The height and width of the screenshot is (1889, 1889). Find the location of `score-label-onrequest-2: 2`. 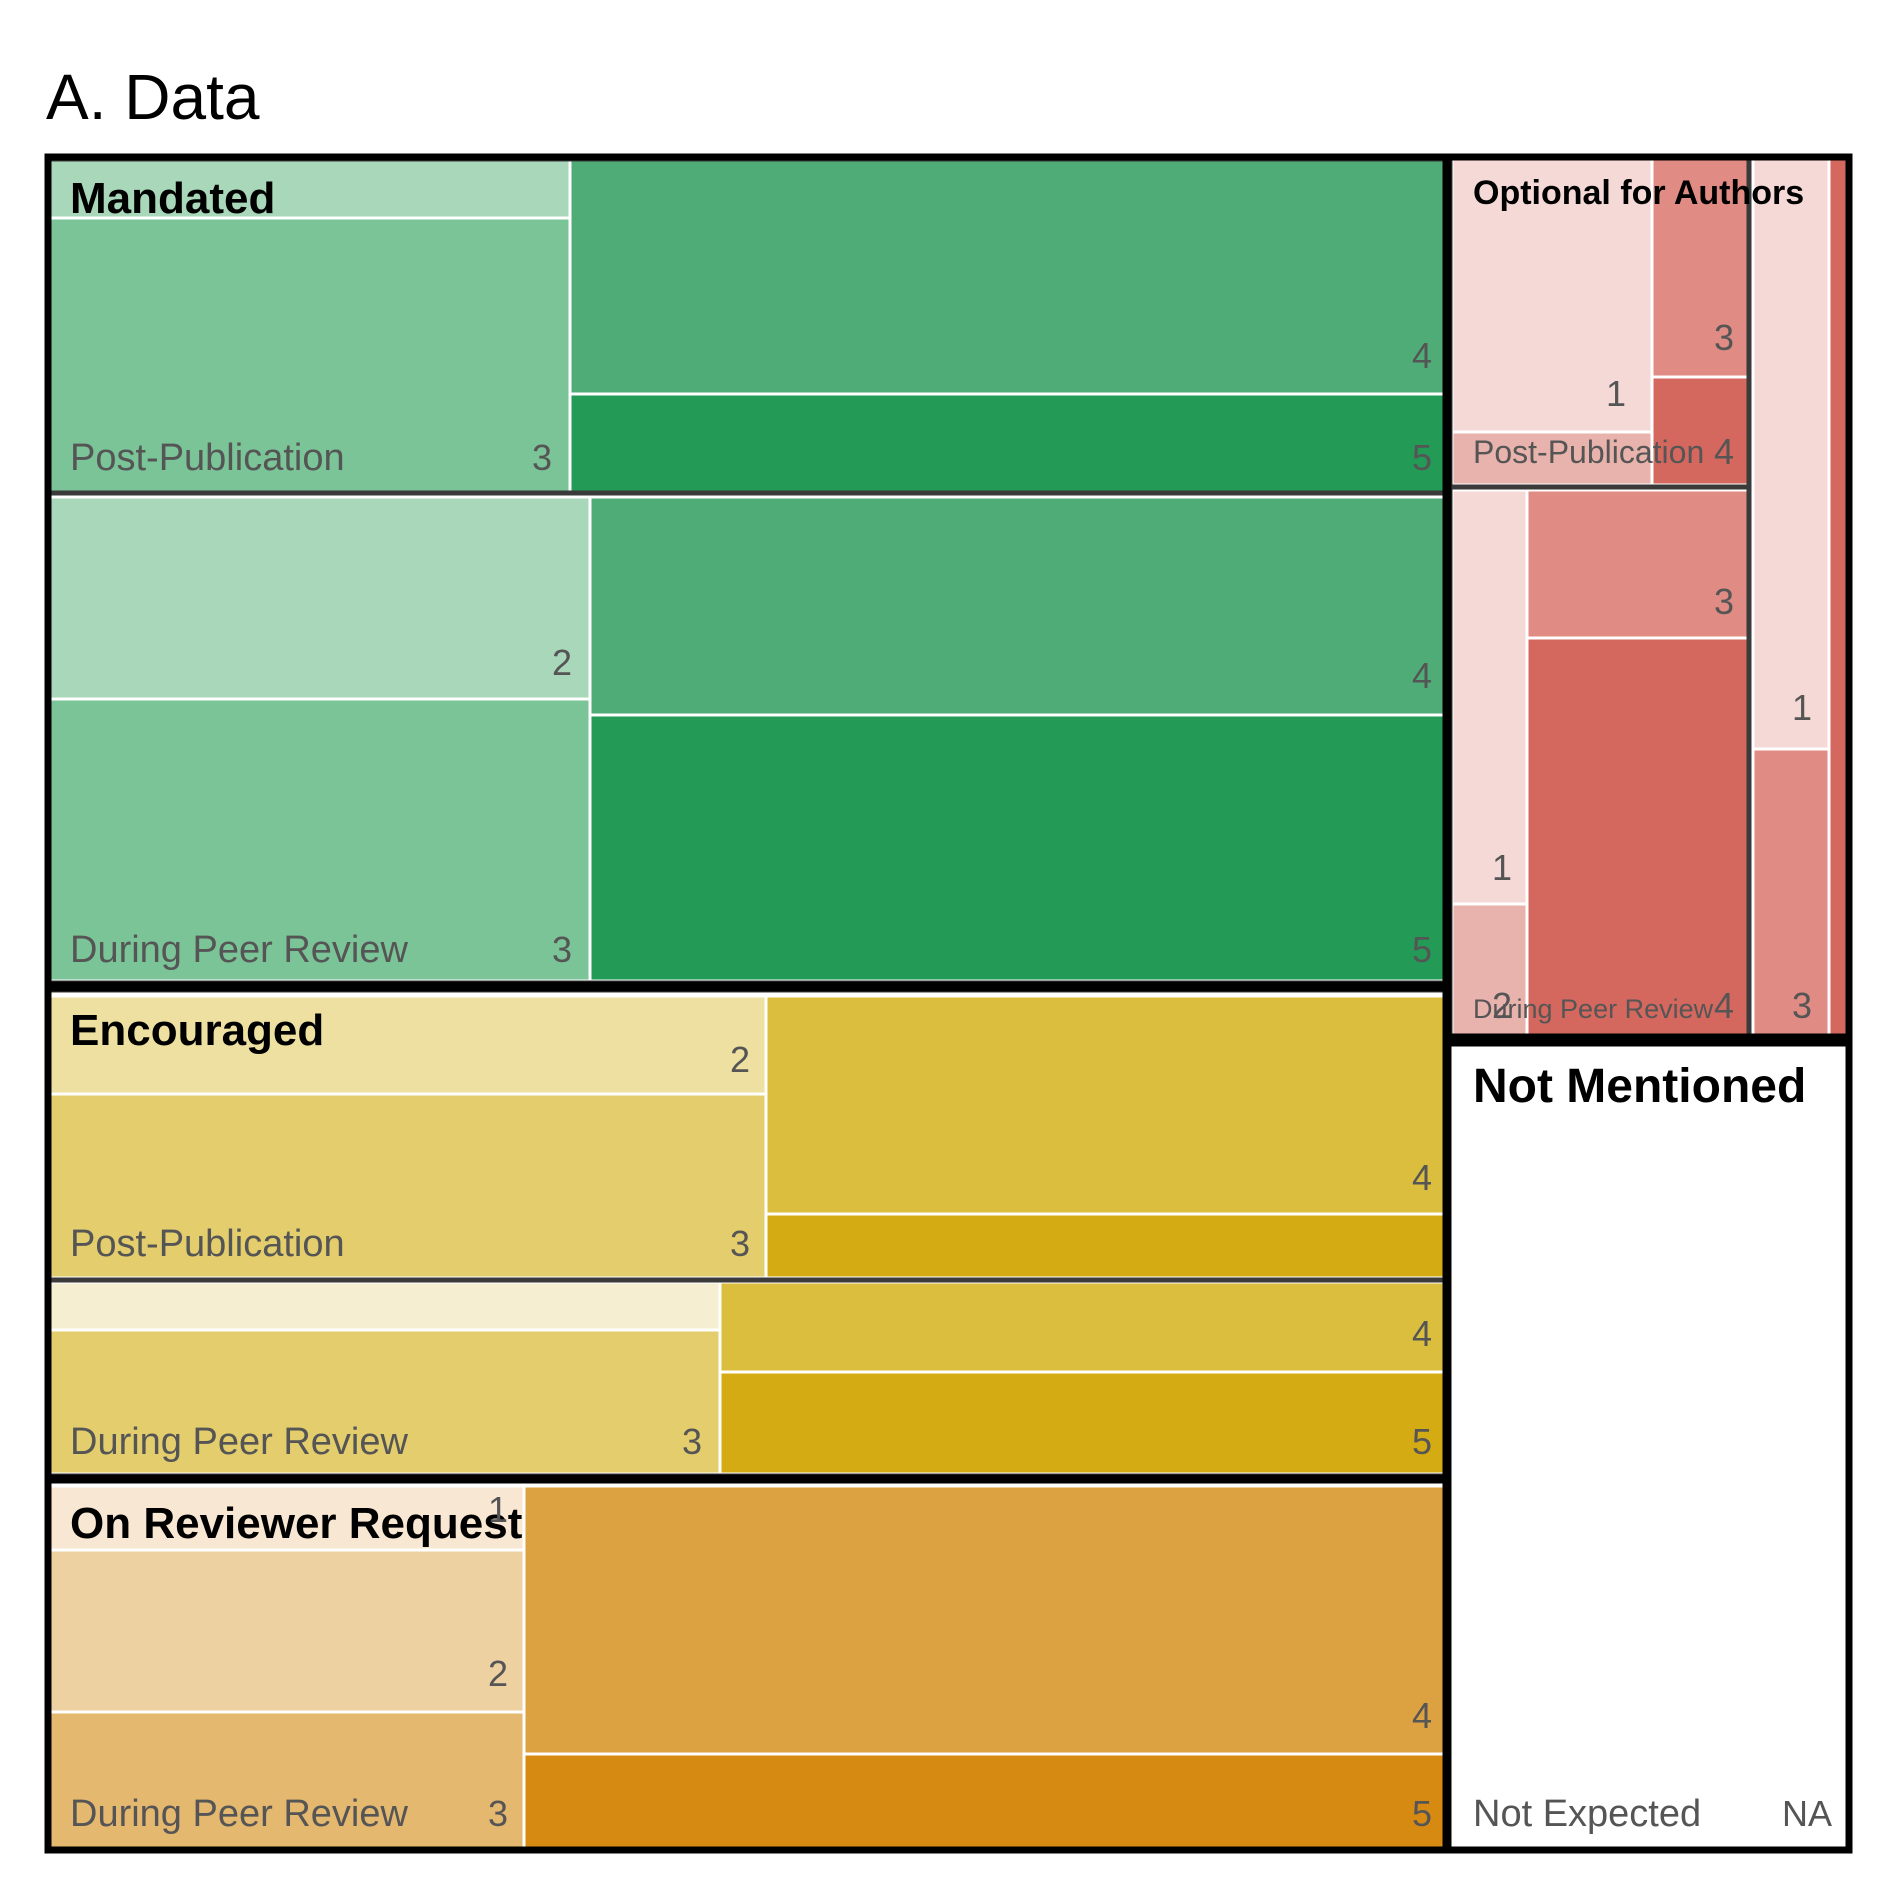

score-label-onrequest-2: 2 is located at coordinates (498, 1673).